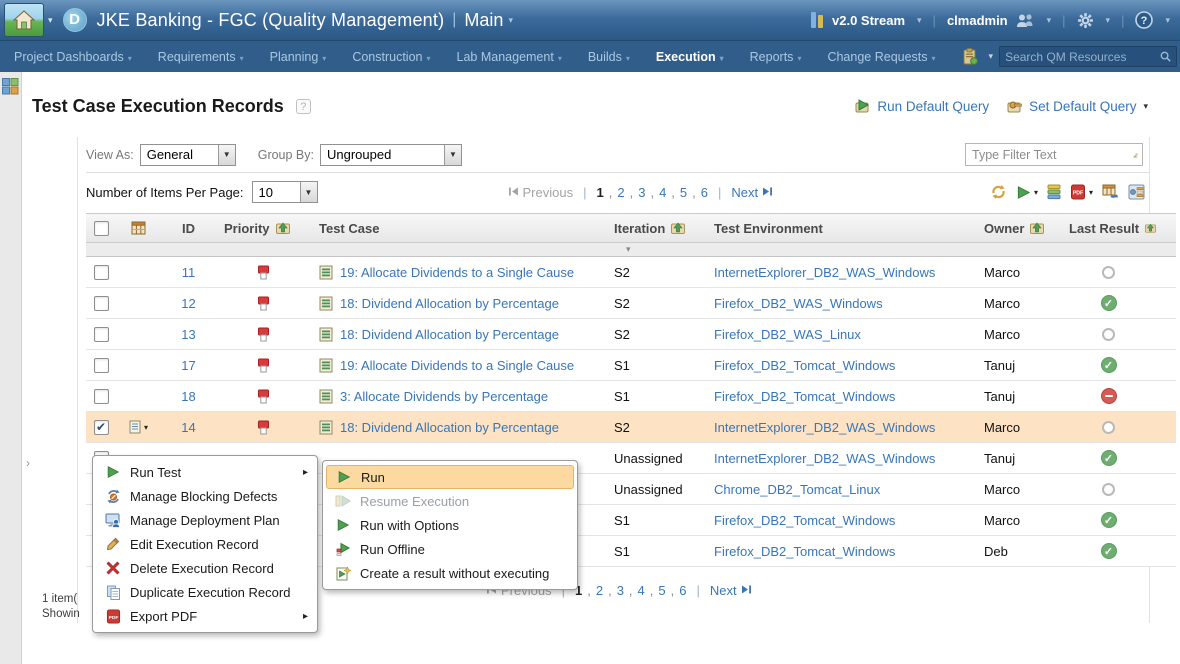 The width and height of the screenshot is (1180, 664). What do you see at coordinates (73, 56) in the screenshot?
I see `nav-item-project-dashboards: Project Dashboards ▾` at bounding box center [73, 56].